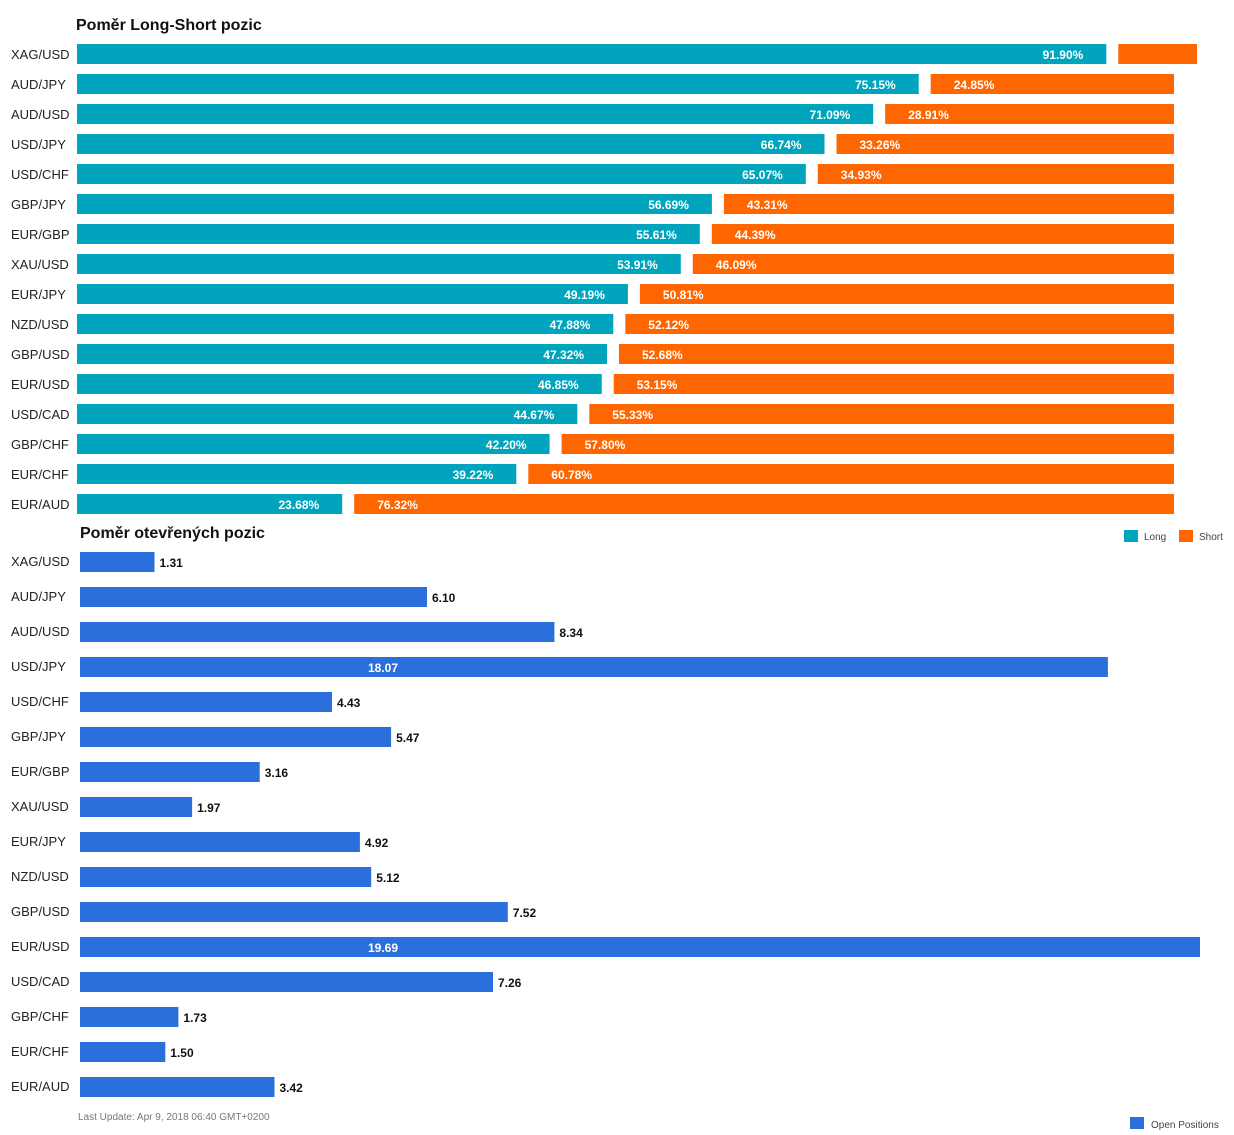 This screenshot has width=1234, height=1135. Describe the element at coordinates (40, 324) in the screenshot. I see `ls-category-label: NZD/USD` at that location.